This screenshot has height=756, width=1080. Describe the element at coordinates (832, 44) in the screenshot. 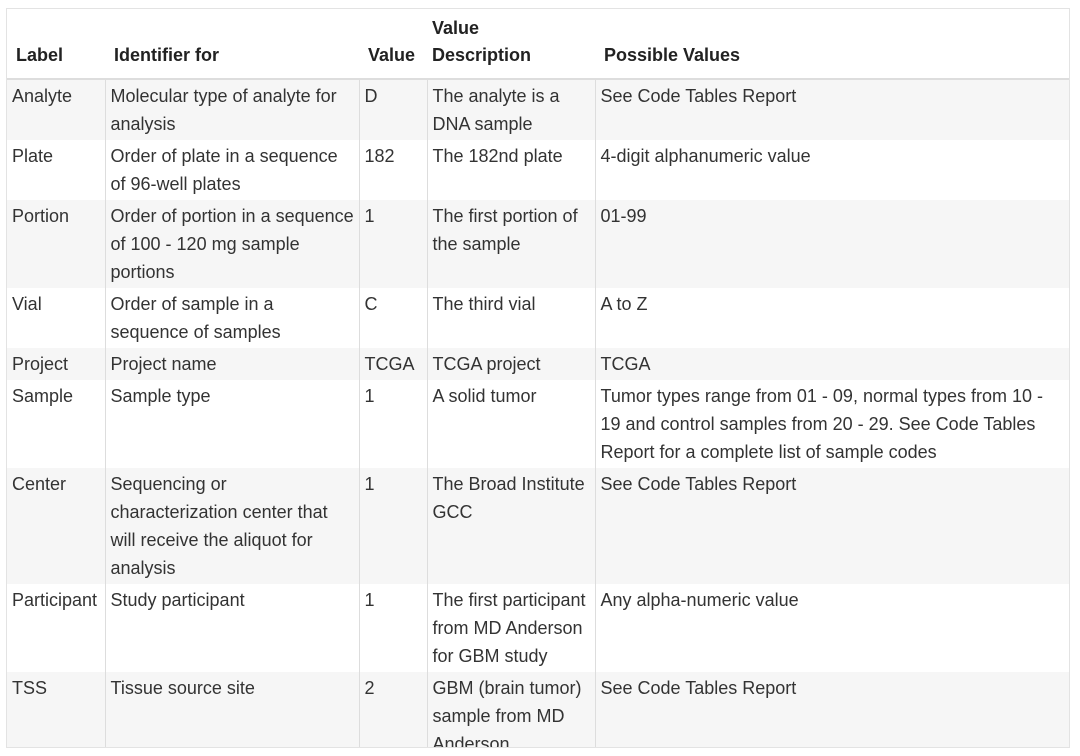

I see `header-possible-values: Possible Values` at that location.